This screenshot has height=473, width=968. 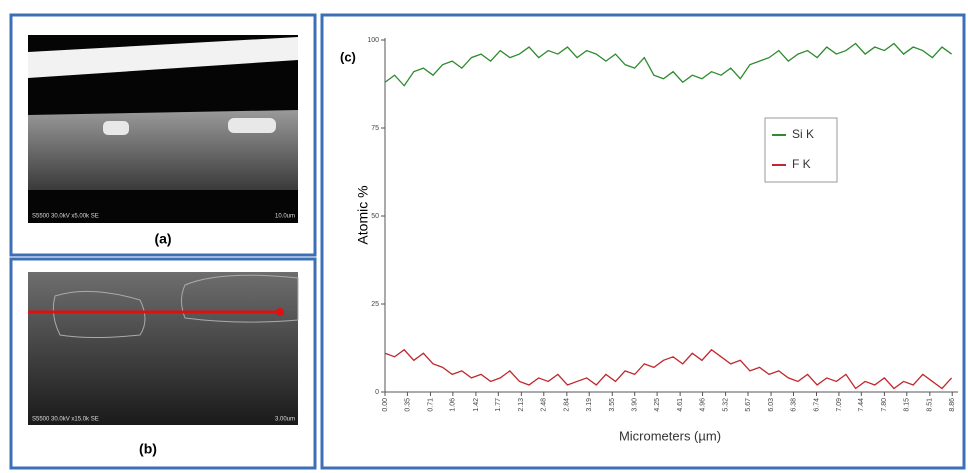 I want to click on y-tick-label: 0, so click(x=377, y=392).